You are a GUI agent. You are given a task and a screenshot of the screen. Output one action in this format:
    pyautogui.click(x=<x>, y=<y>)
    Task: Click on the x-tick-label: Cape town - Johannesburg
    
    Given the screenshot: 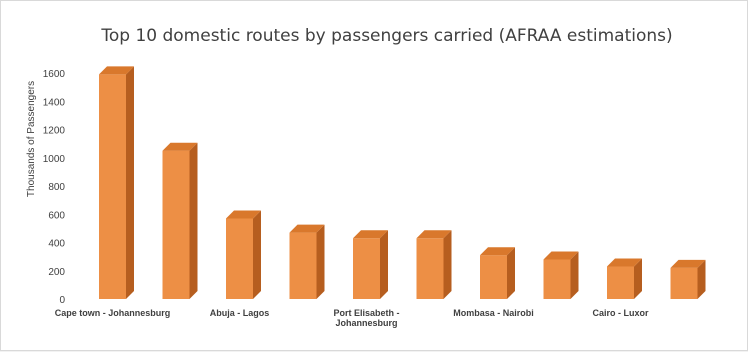 What is the action you would take?
    pyautogui.click(x=113, y=313)
    